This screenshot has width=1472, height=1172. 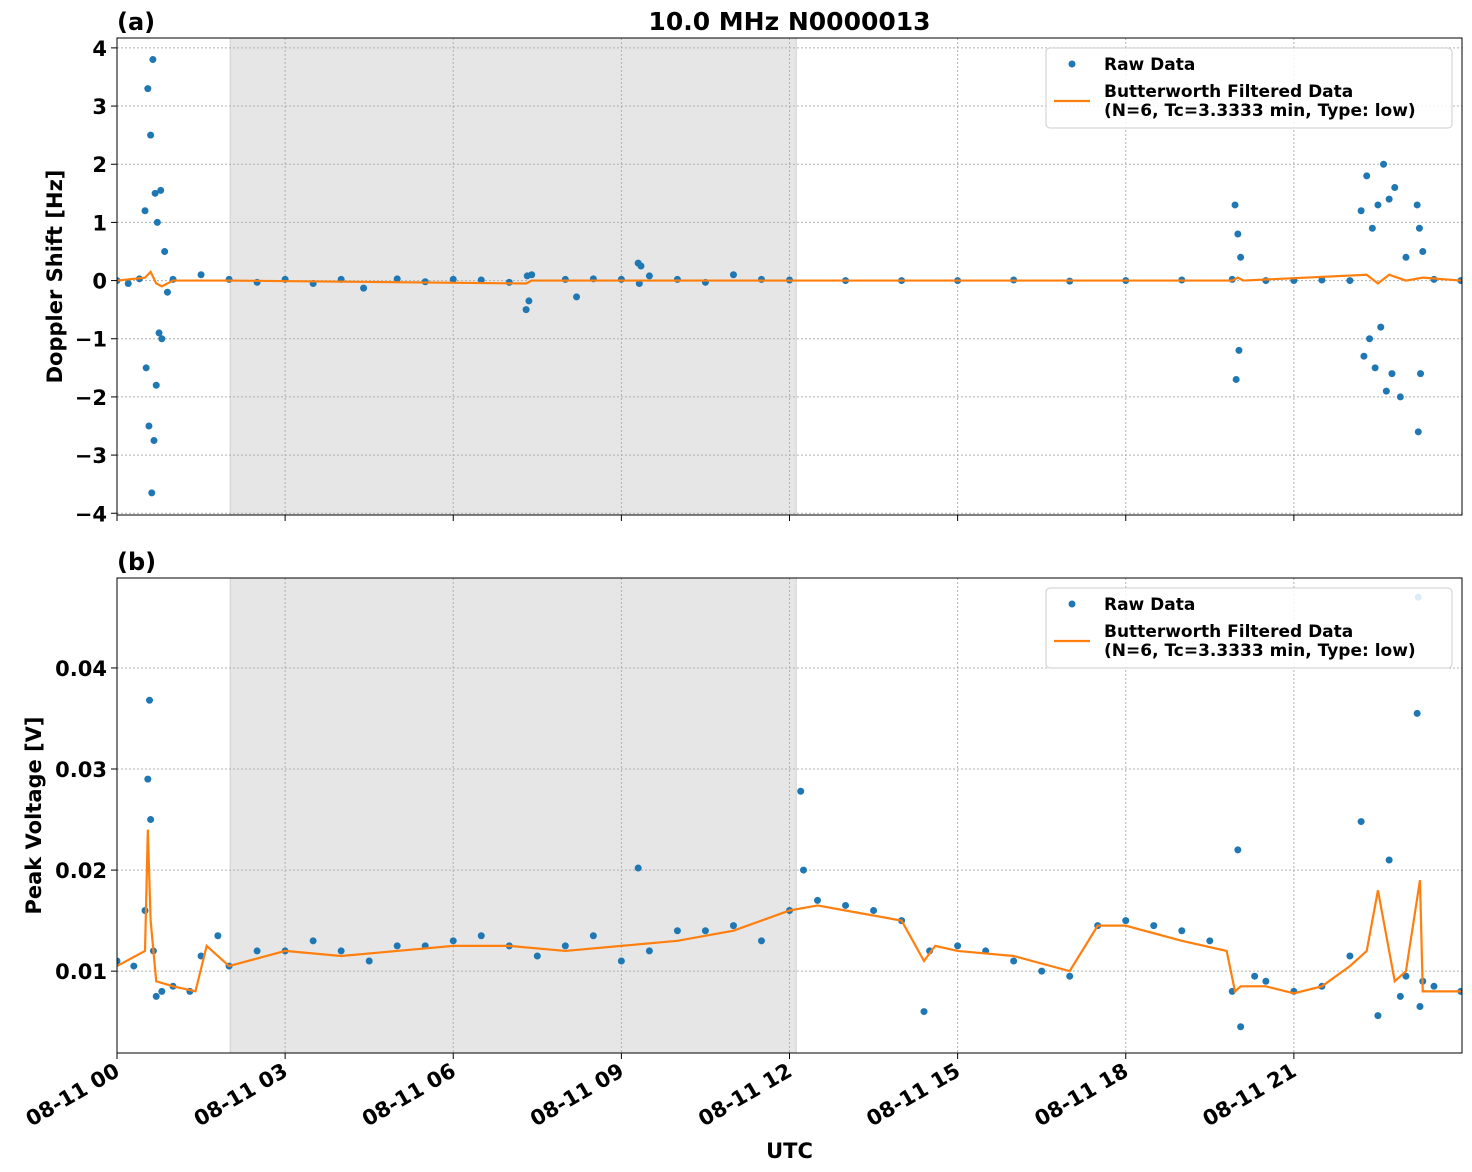 What do you see at coordinates (99, 282) in the screenshot?
I see `y-tick-label: 0` at bounding box center [99, 282].